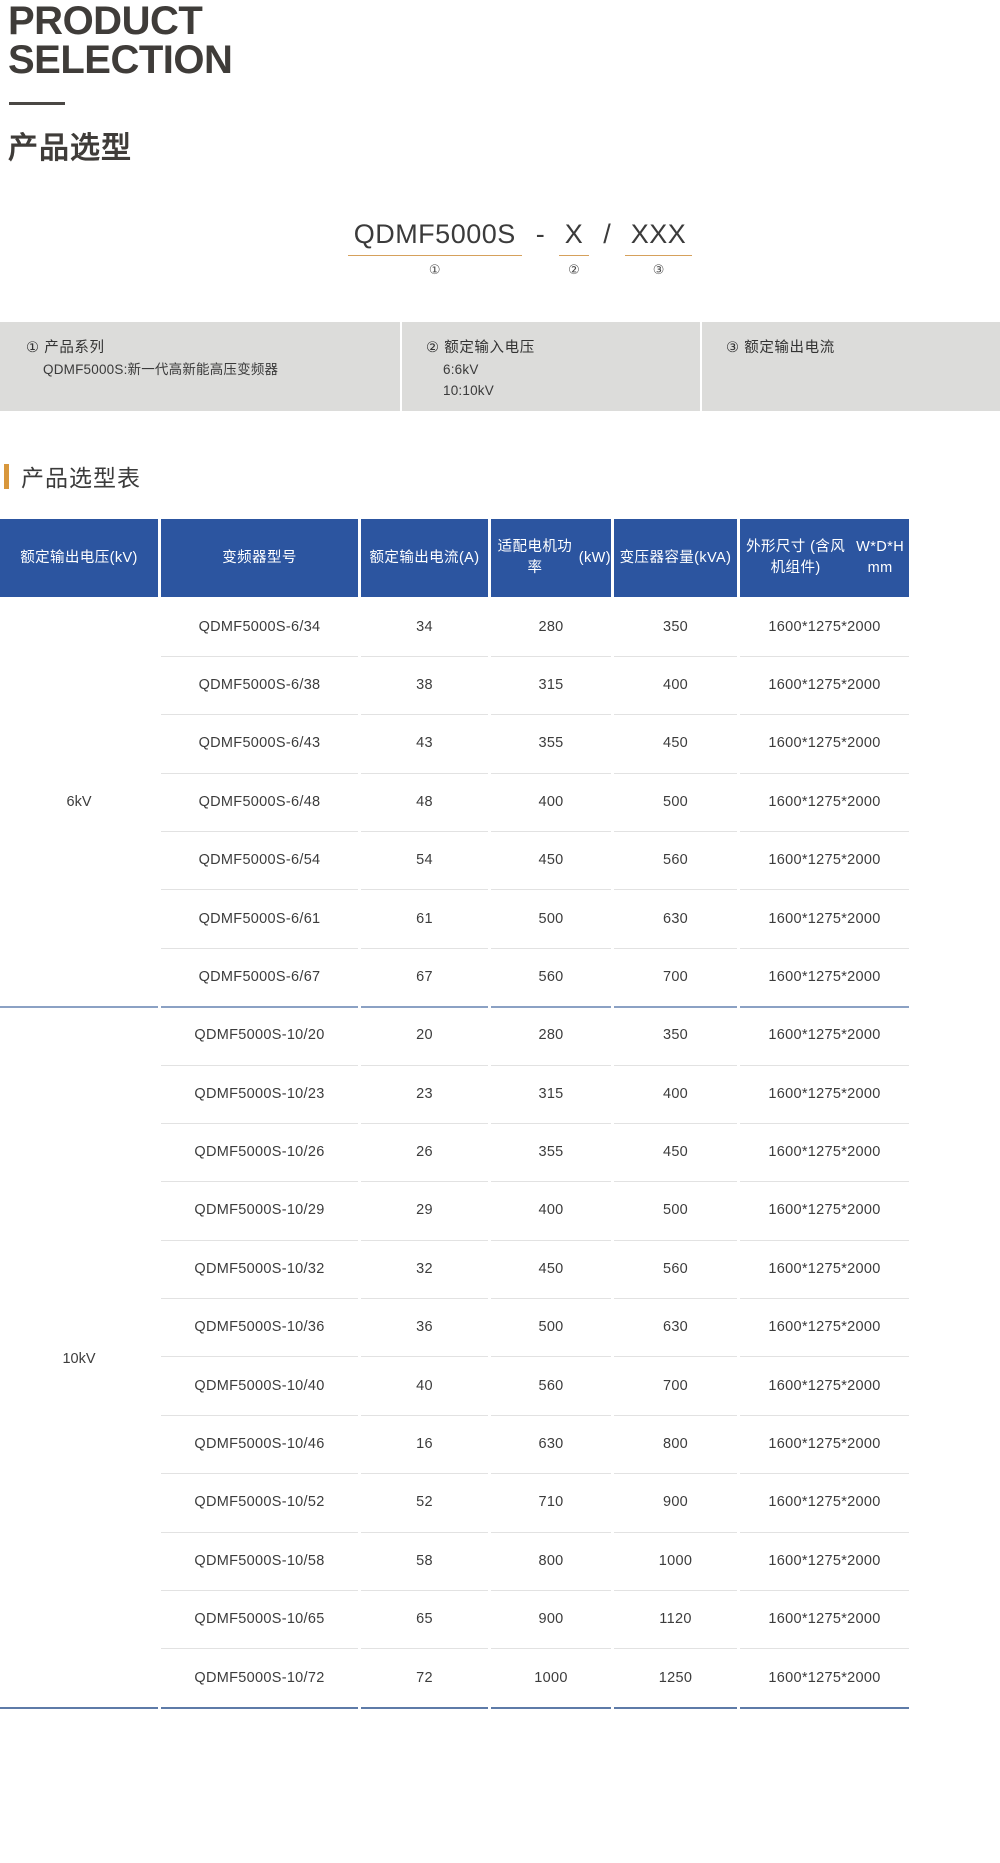 The height and width of the screenshot is (1863, 1000). I want to click on legend-line-2-2: 10:10kV, so click(468, 391).